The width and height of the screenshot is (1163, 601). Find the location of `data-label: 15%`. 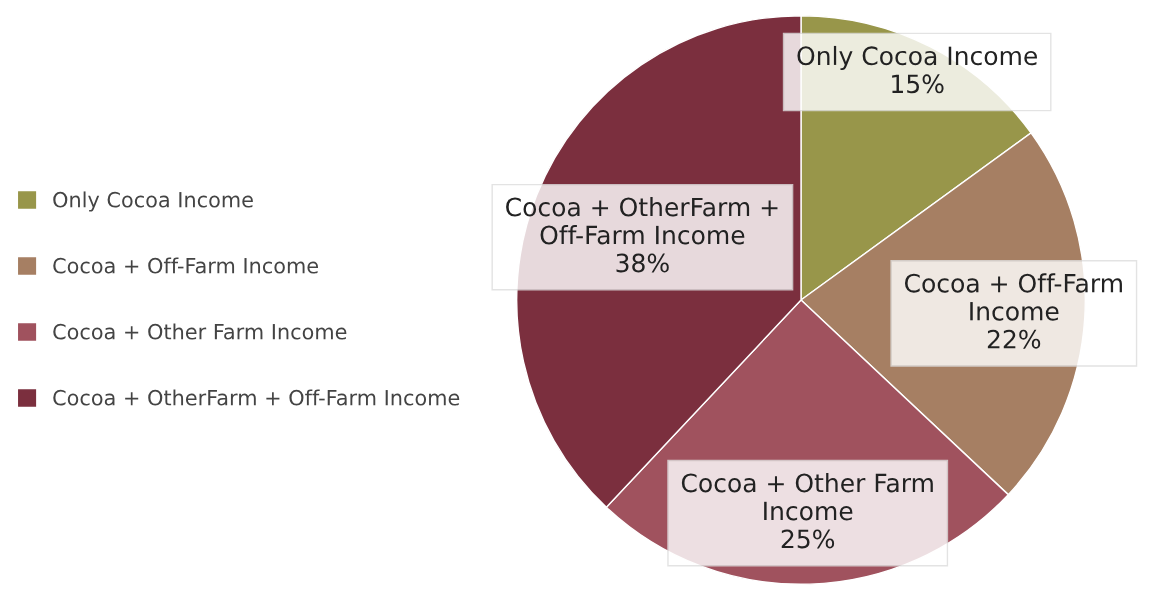

data-label: 15% is located at coordinates (918, 84).